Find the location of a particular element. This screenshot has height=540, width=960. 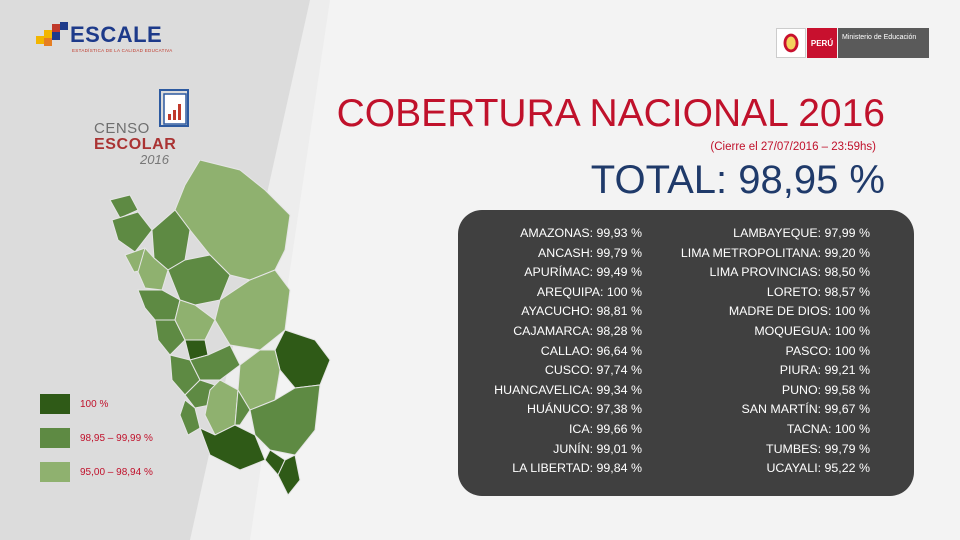

total-coverage: TOTAL: 98,95 % is located at coordinates (737, 180).